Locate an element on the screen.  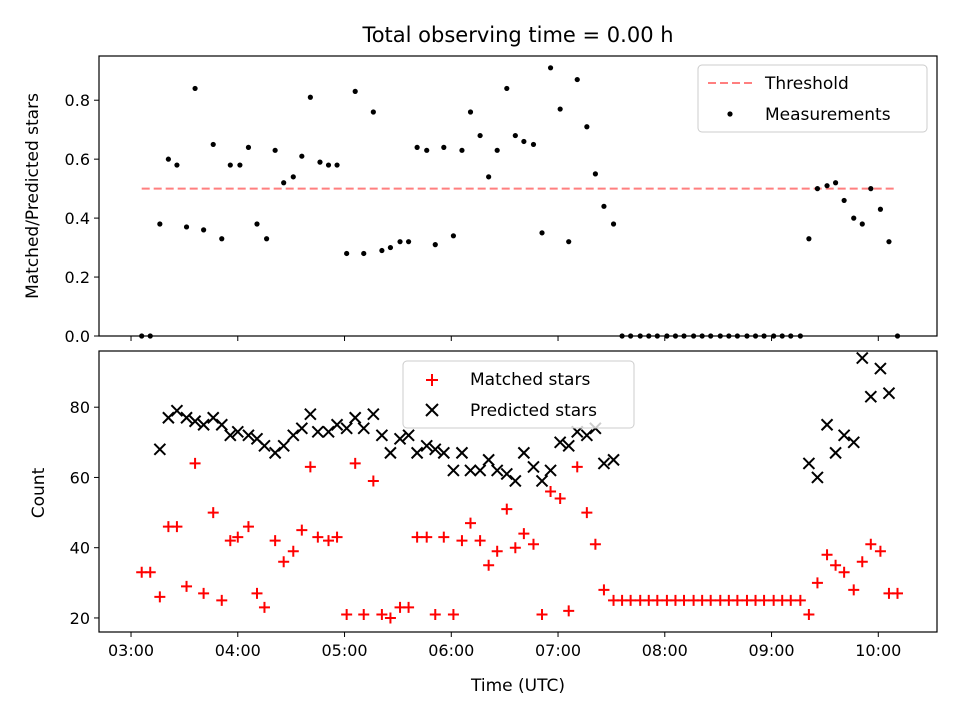
bottom-y-tick-label: 60 is located at coordinates (80, 477).